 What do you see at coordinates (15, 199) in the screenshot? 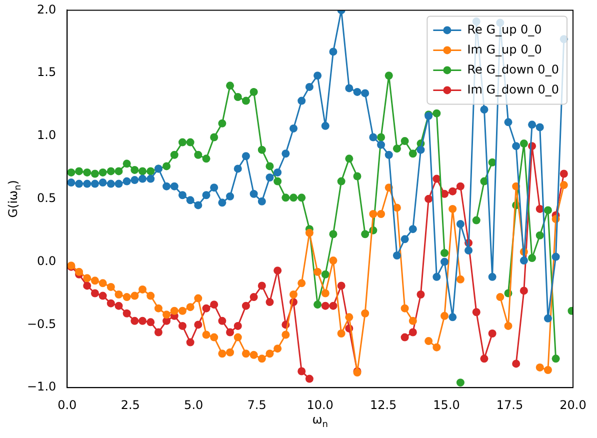
I see `y-axis-title: G(iωn)` at bounding box center [15, 199].